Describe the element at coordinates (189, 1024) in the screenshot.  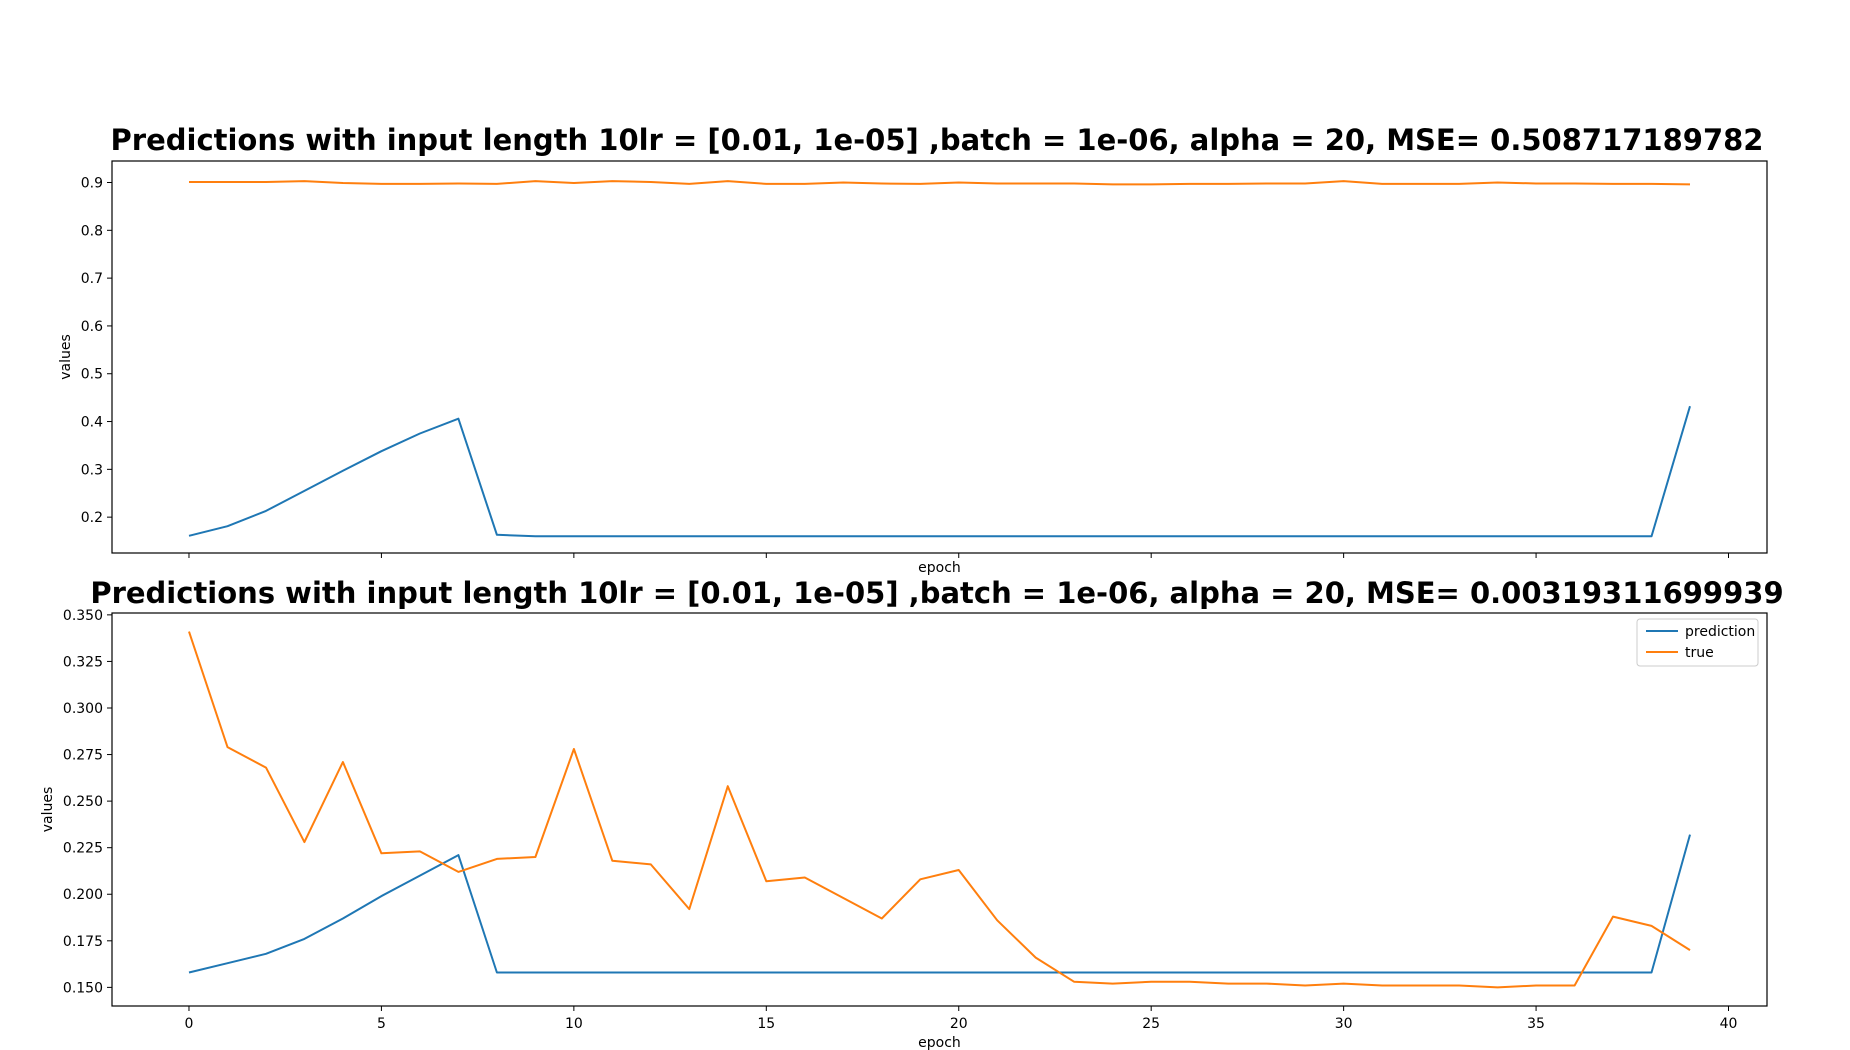
I see `x-tick-label: 0` at that location.